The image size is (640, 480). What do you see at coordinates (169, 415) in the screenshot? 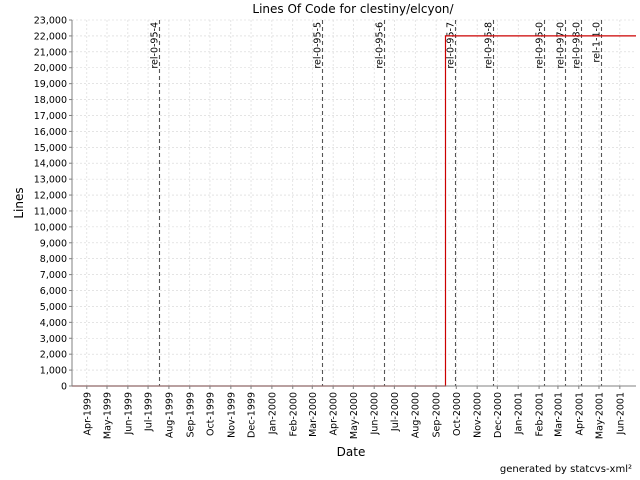
I see `x-tick-label: Aug-1999` at bounding box center [169, 415].